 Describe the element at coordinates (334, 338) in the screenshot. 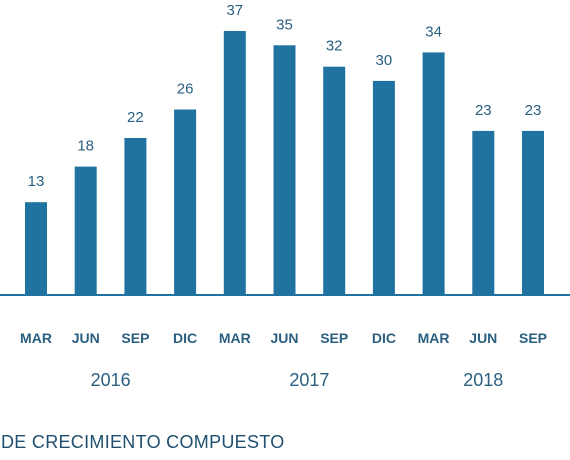

I see `tick-label-7: SEP` at that location.